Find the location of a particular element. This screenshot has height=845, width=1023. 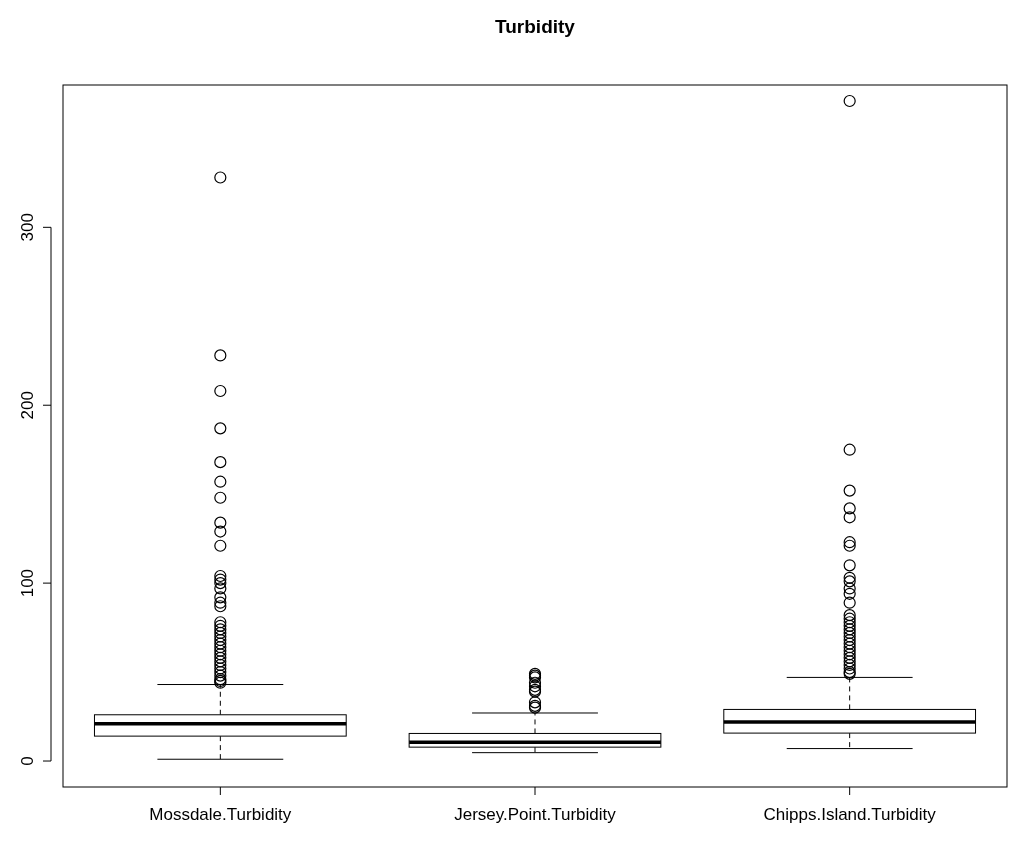

x-tick-label: Chipps.Island.Turbidity is located at coordinates (850, 814).